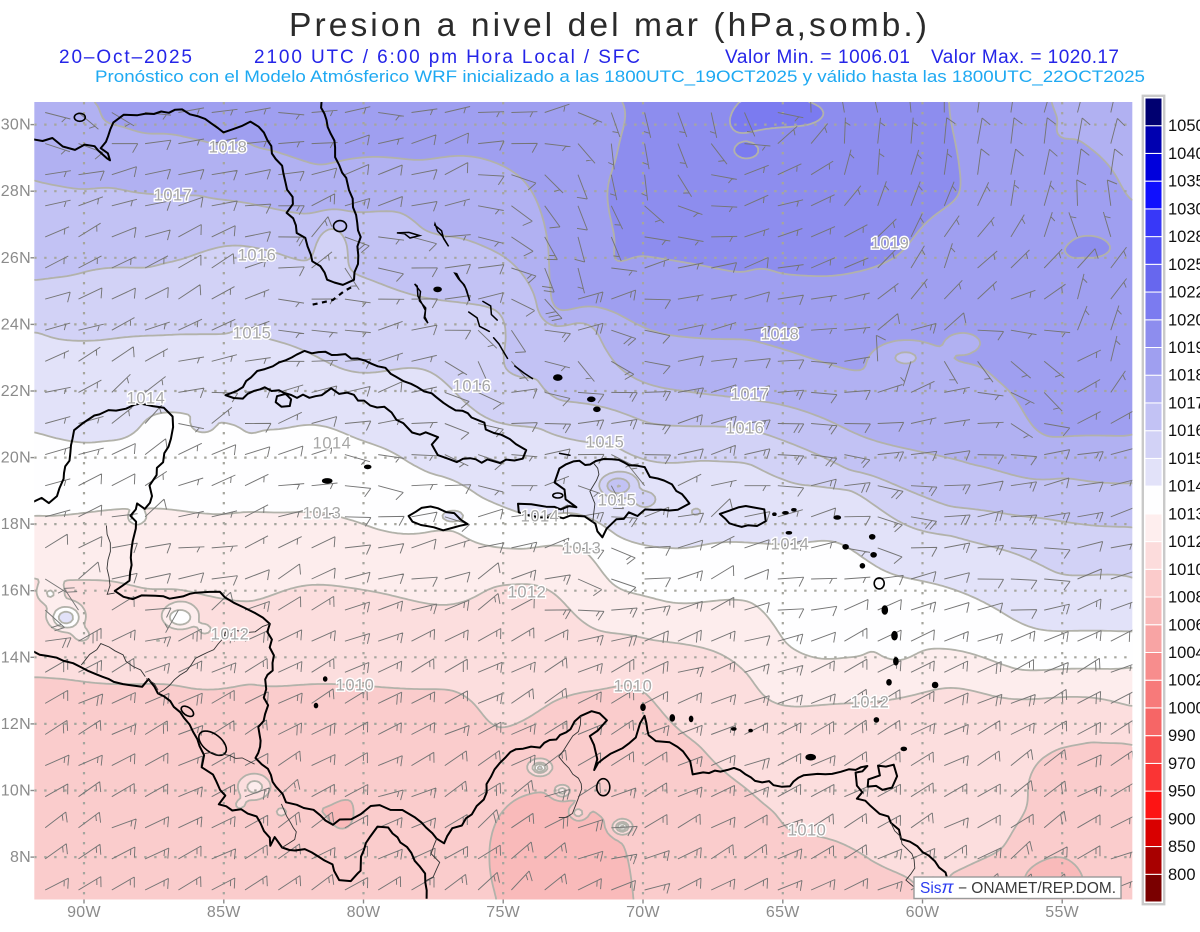 The width and height of the screenshot is (1200, 932). I want to click on svg-text: 800, so click(1182, 875).